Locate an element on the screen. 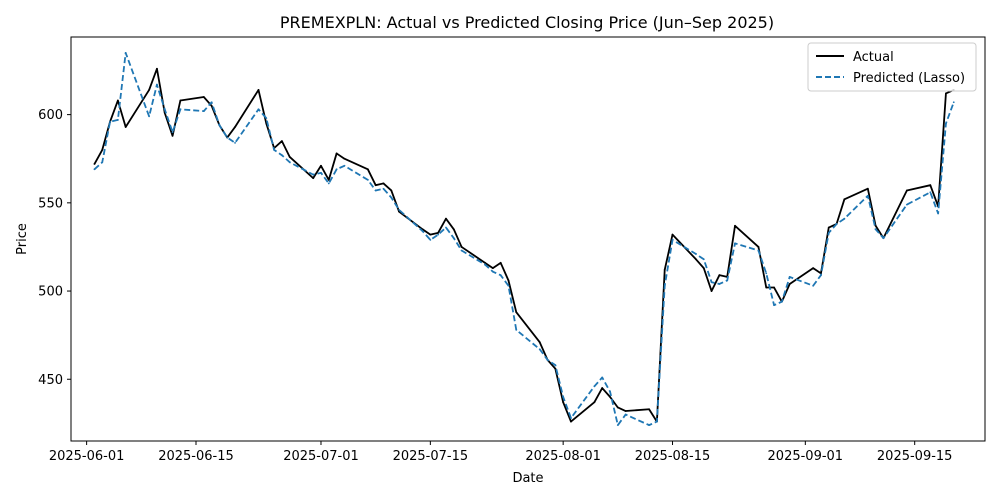  y-axis-title: Price is located at coordinates (22, 239).